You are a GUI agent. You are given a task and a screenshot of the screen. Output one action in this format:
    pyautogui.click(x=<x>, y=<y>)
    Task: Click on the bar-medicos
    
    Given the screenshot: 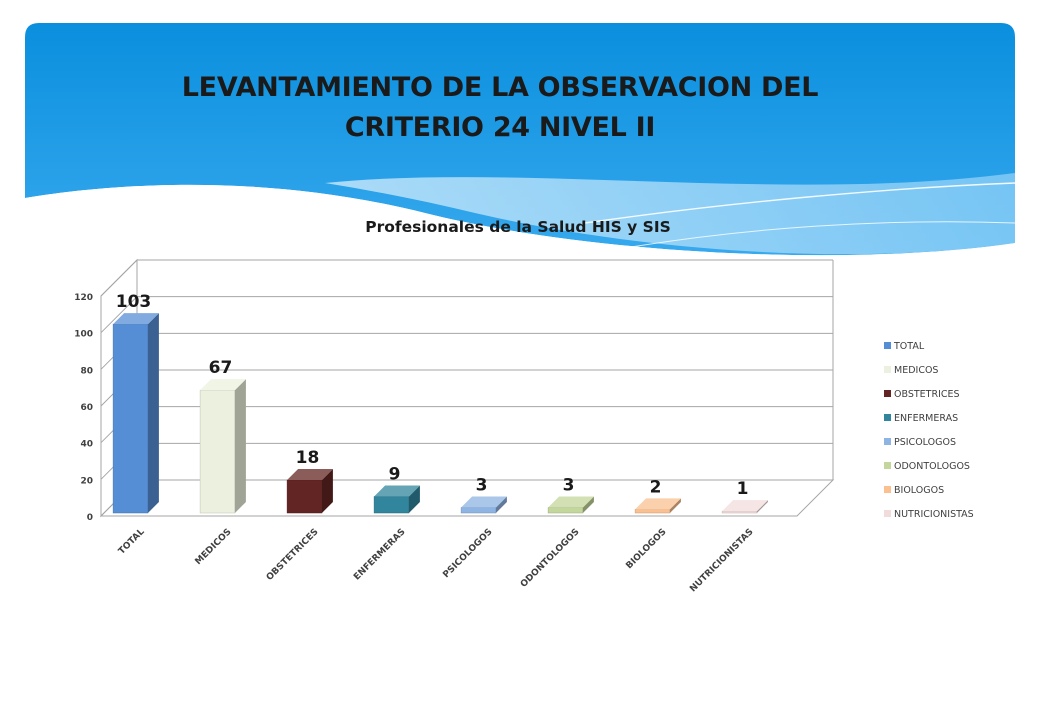 What is the action you would take?
    pyautogui.click(x=217, y=451)
    